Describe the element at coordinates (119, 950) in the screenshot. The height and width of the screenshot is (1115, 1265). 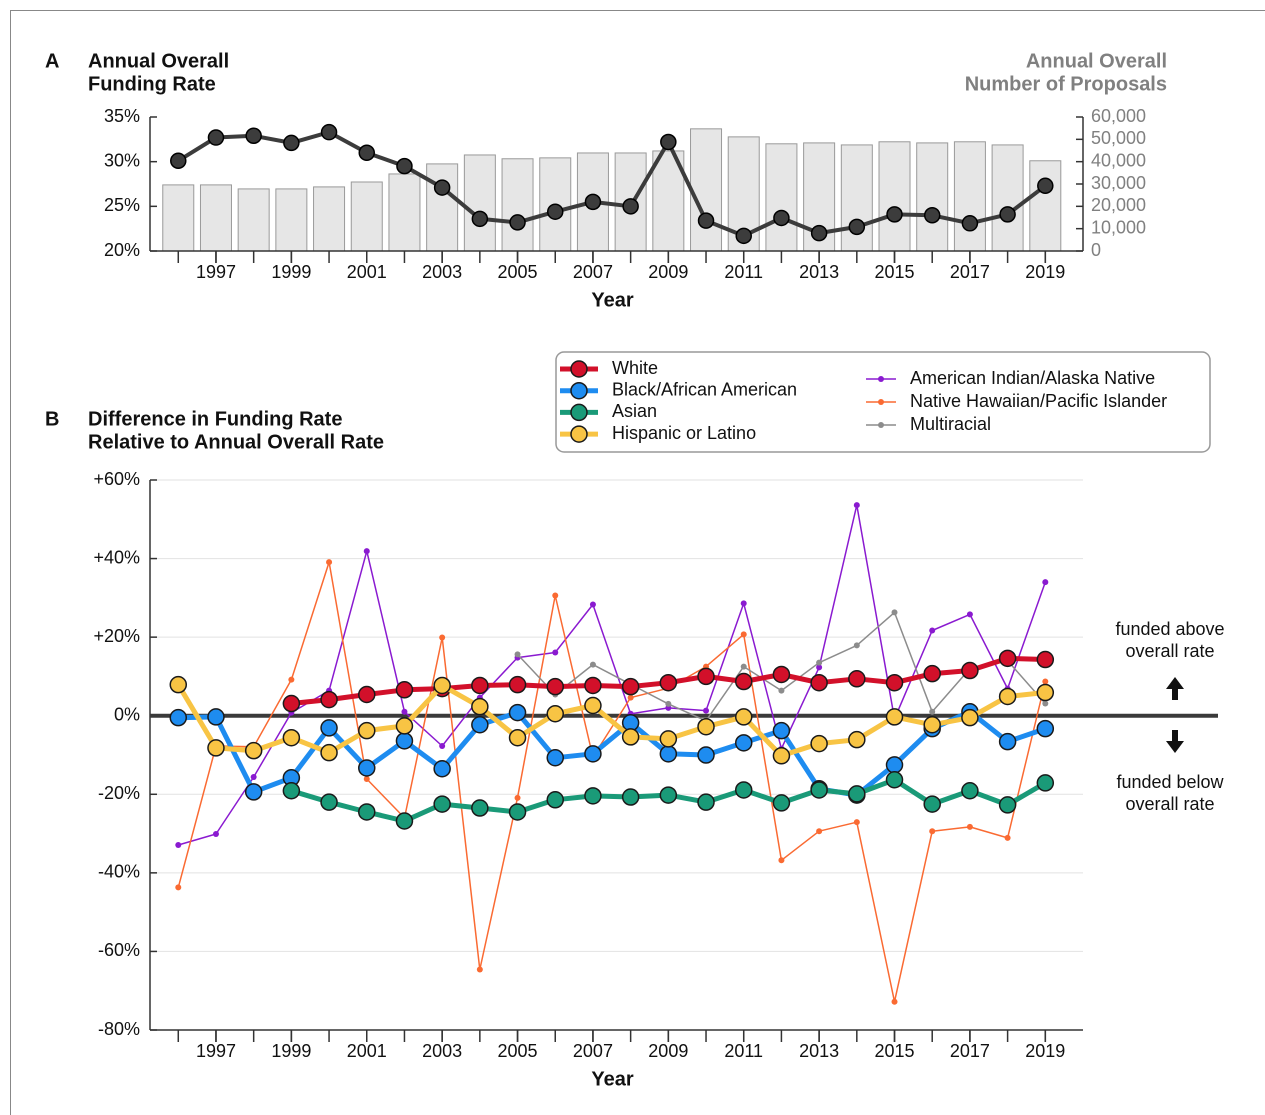
I see `y-tick-label: -60%` at that location.